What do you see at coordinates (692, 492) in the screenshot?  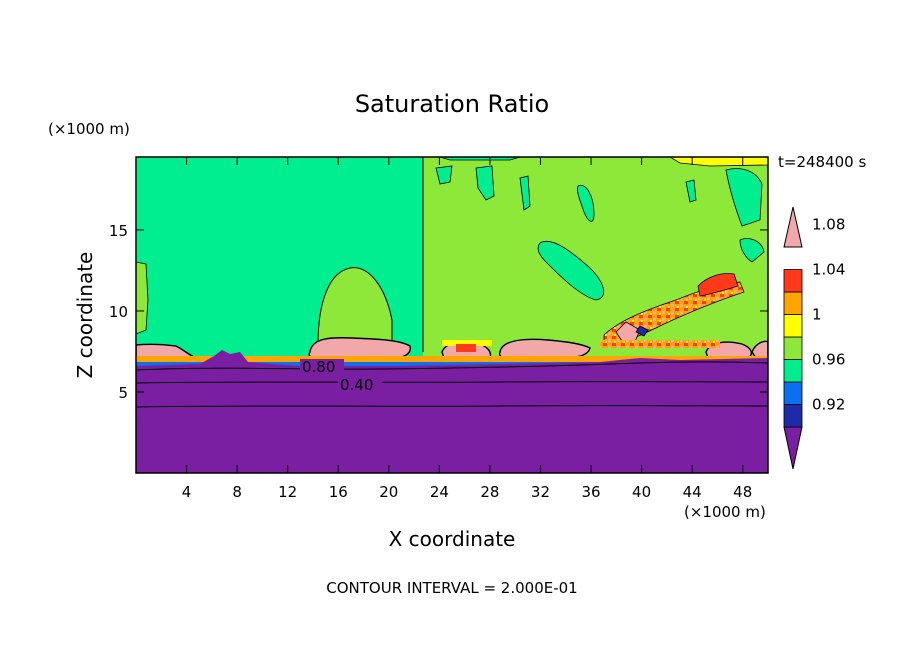 I see `x-tick-label: 44` at bounding box center [692, 492].